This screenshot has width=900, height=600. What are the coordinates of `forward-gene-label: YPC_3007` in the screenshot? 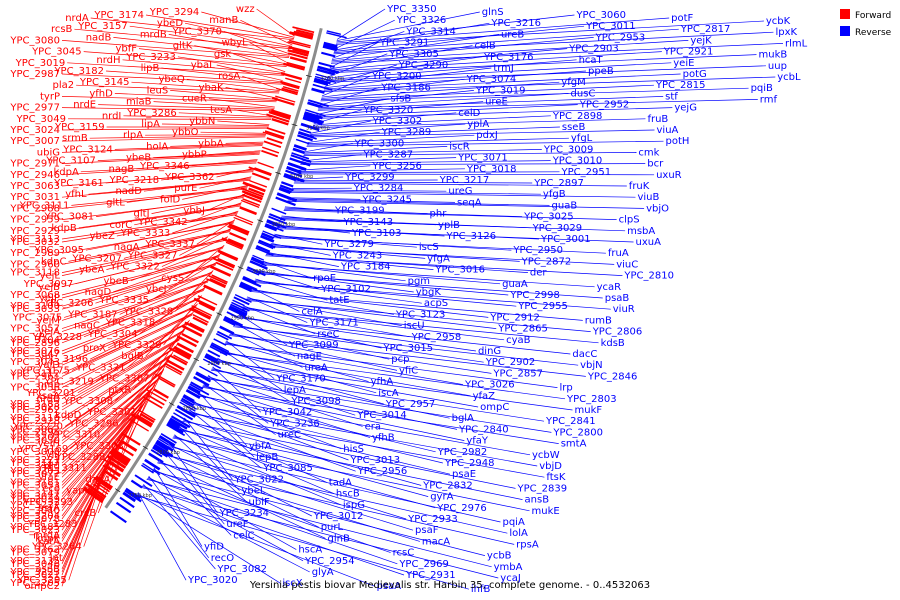 It's located at (34, 141).